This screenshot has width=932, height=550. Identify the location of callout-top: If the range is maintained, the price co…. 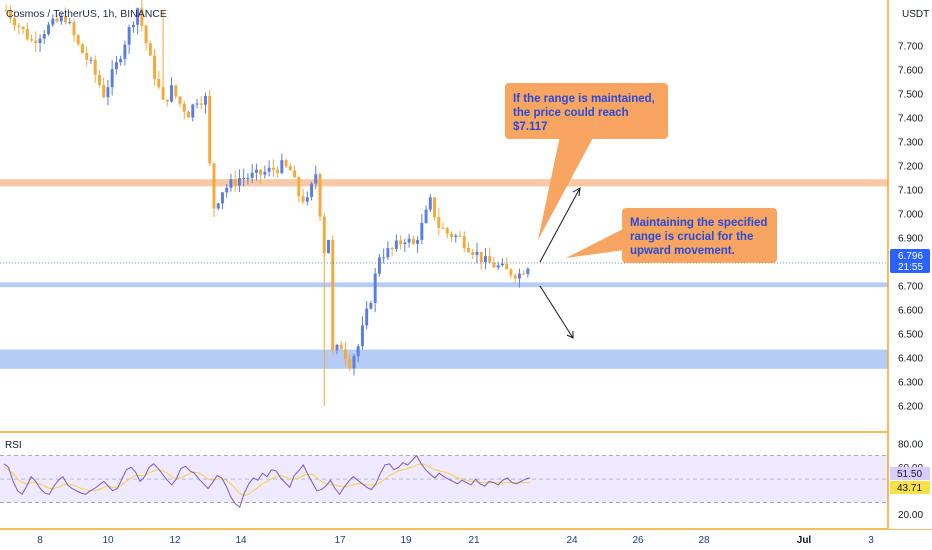
(586, 161).